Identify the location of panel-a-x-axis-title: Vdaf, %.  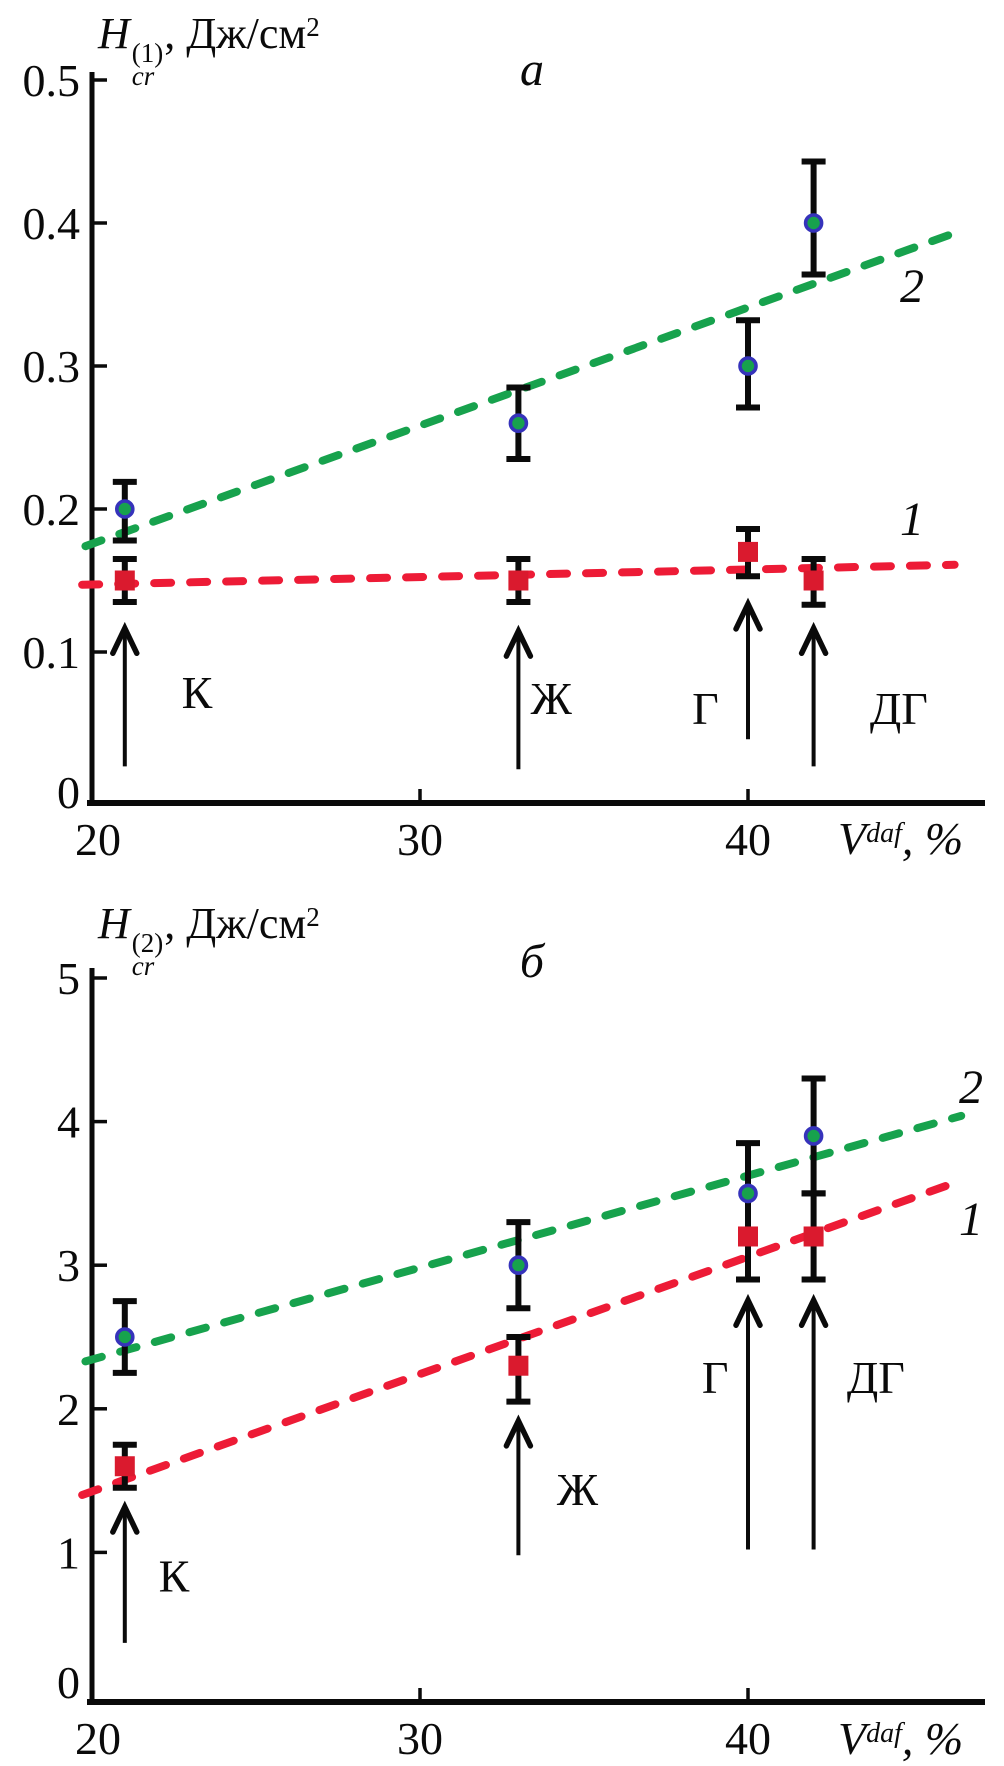
(900, 838).